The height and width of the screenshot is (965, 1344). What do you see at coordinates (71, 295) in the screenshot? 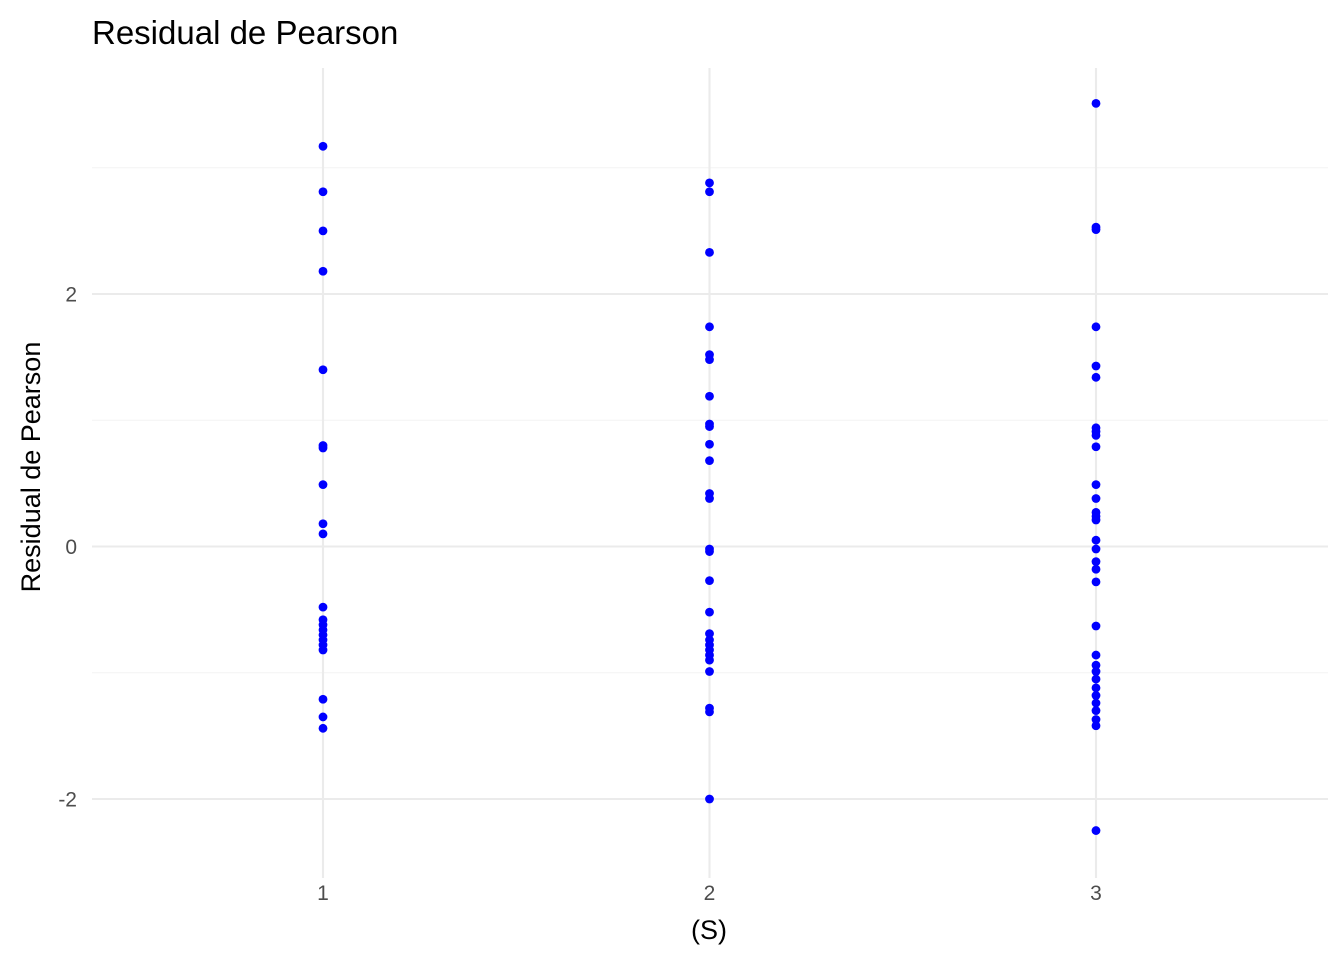
I see `y-tick-label: 2` at bounding box center [71, 295].